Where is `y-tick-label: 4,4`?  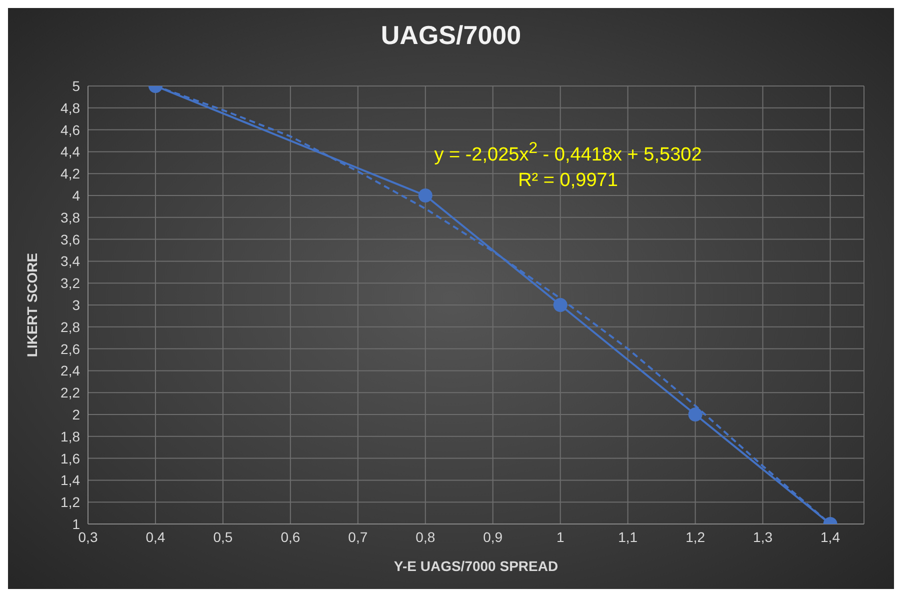 y-tick-label: 4,4 is located at coordinates (70, 152).